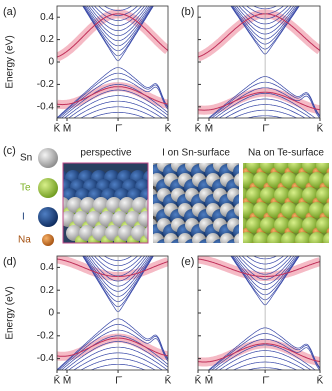 The width and height of the screenshot is (332, 391). Describe the element at coordinates (25, 188) in the screenshot. I see `element-label: Te` at that location.